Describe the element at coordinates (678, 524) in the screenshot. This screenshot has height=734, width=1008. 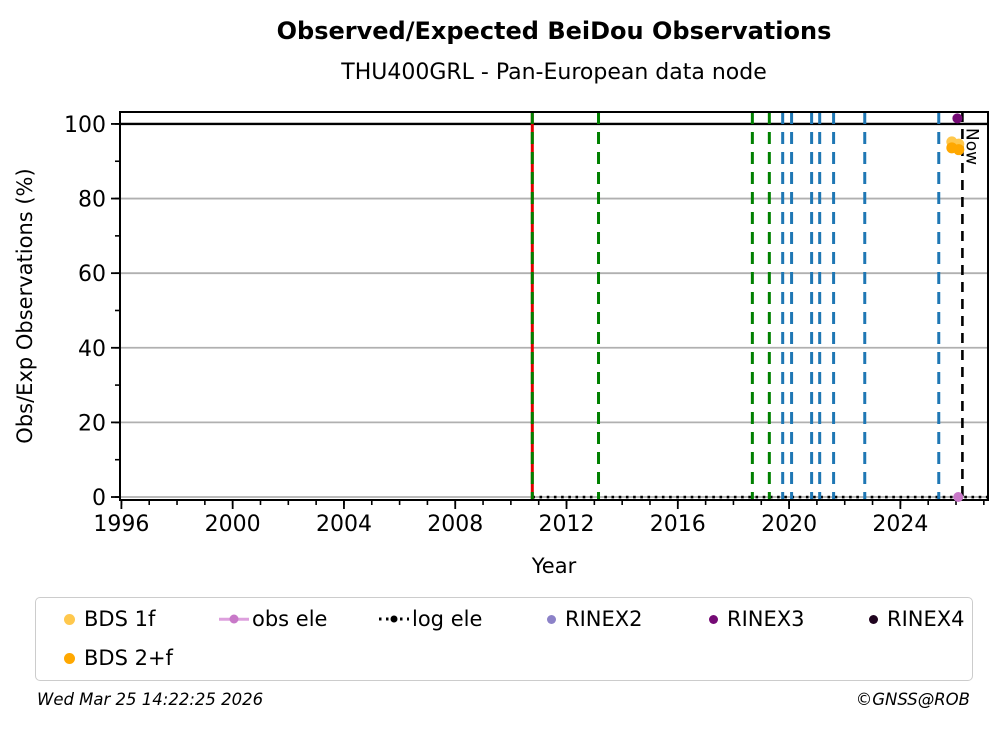
I see `x-tick-label: 2016` at that location.